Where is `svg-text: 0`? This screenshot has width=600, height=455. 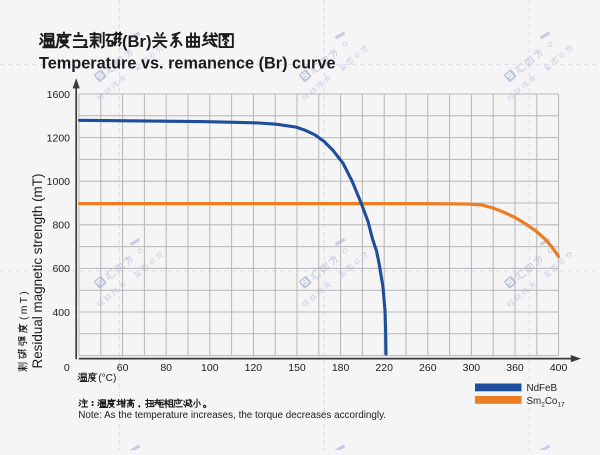
svg-text: 0 is located at coordinates (67, 368).